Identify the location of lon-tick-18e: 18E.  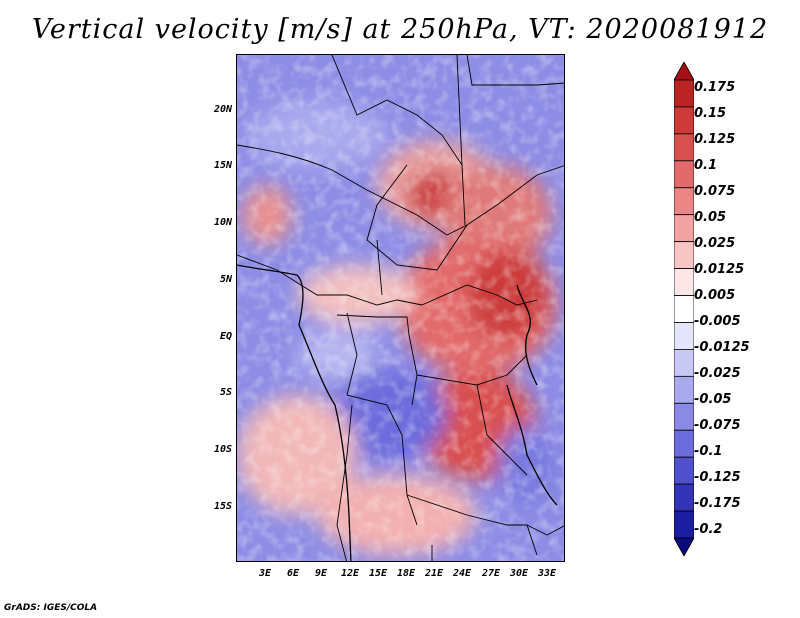
(406, 573).